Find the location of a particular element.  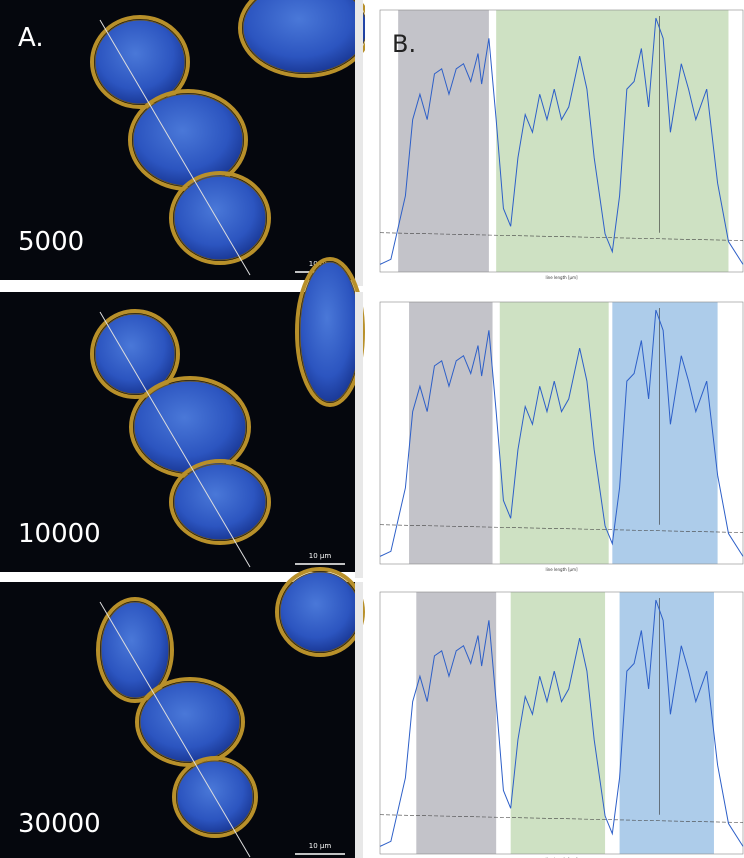

threshold-label: 5000 is located at coordinates (51, 242).